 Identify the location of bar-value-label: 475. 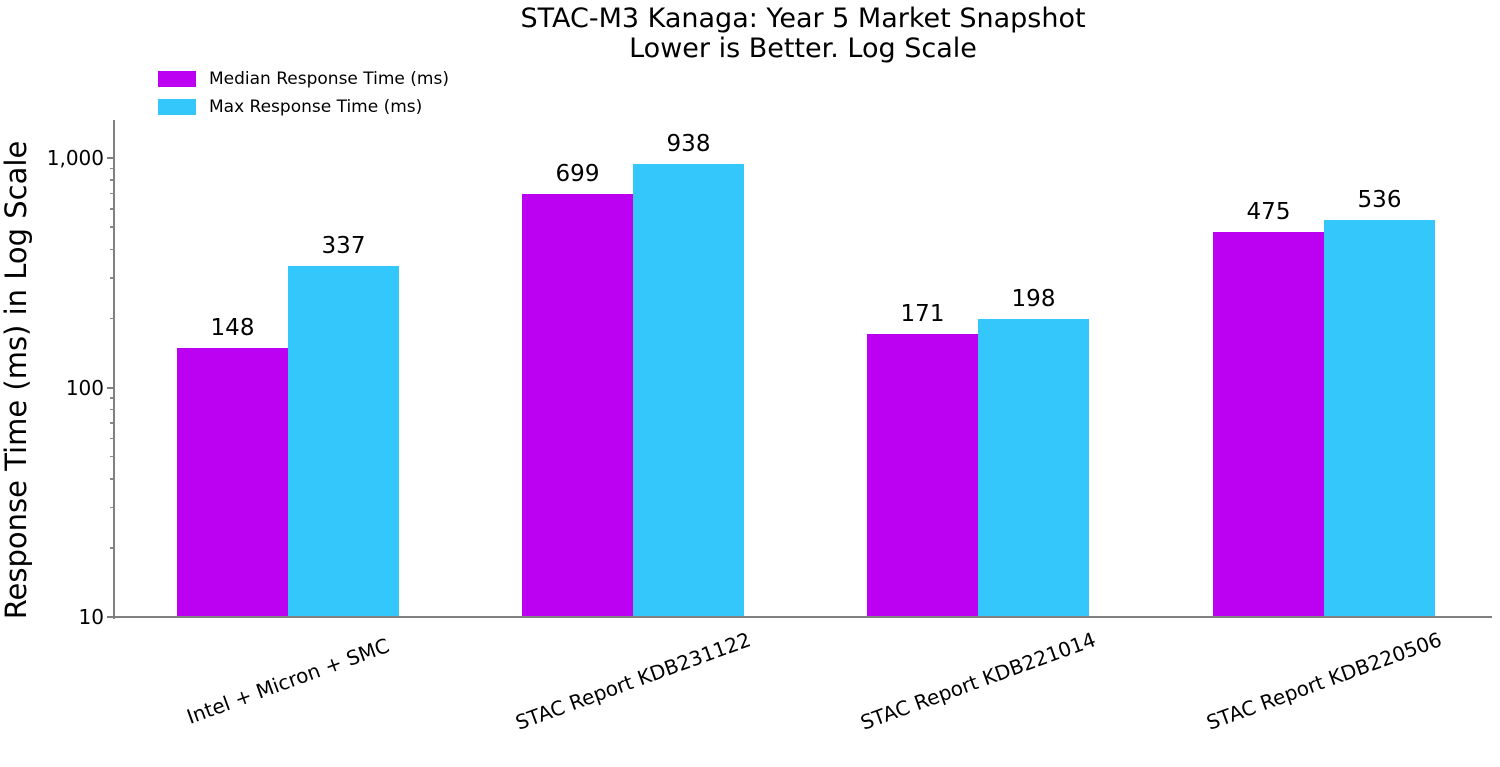
(1268, 212).